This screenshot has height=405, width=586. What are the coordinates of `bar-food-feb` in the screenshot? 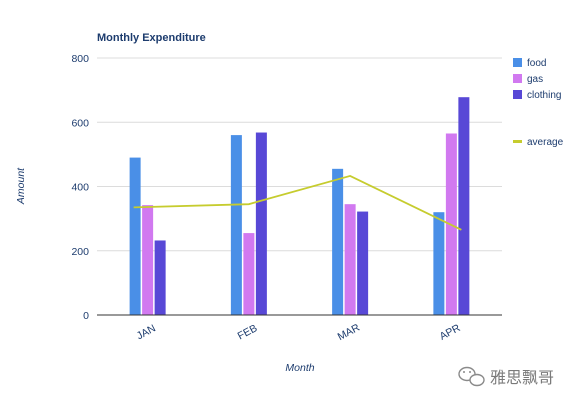 It's located at (236, 225).